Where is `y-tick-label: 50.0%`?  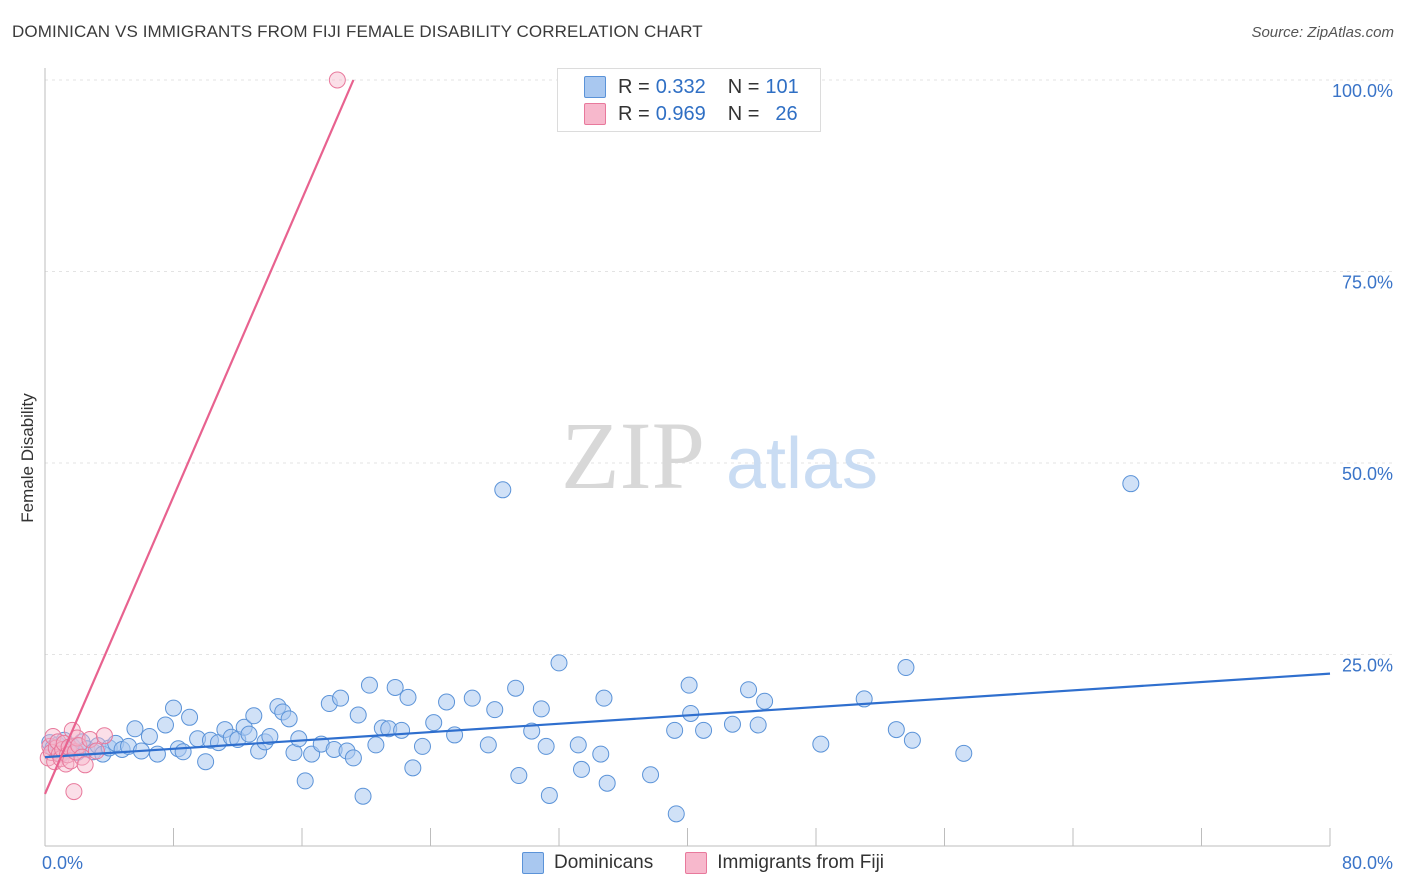 y-tick-label: 50.0% is located at coordinates (1367, 474).